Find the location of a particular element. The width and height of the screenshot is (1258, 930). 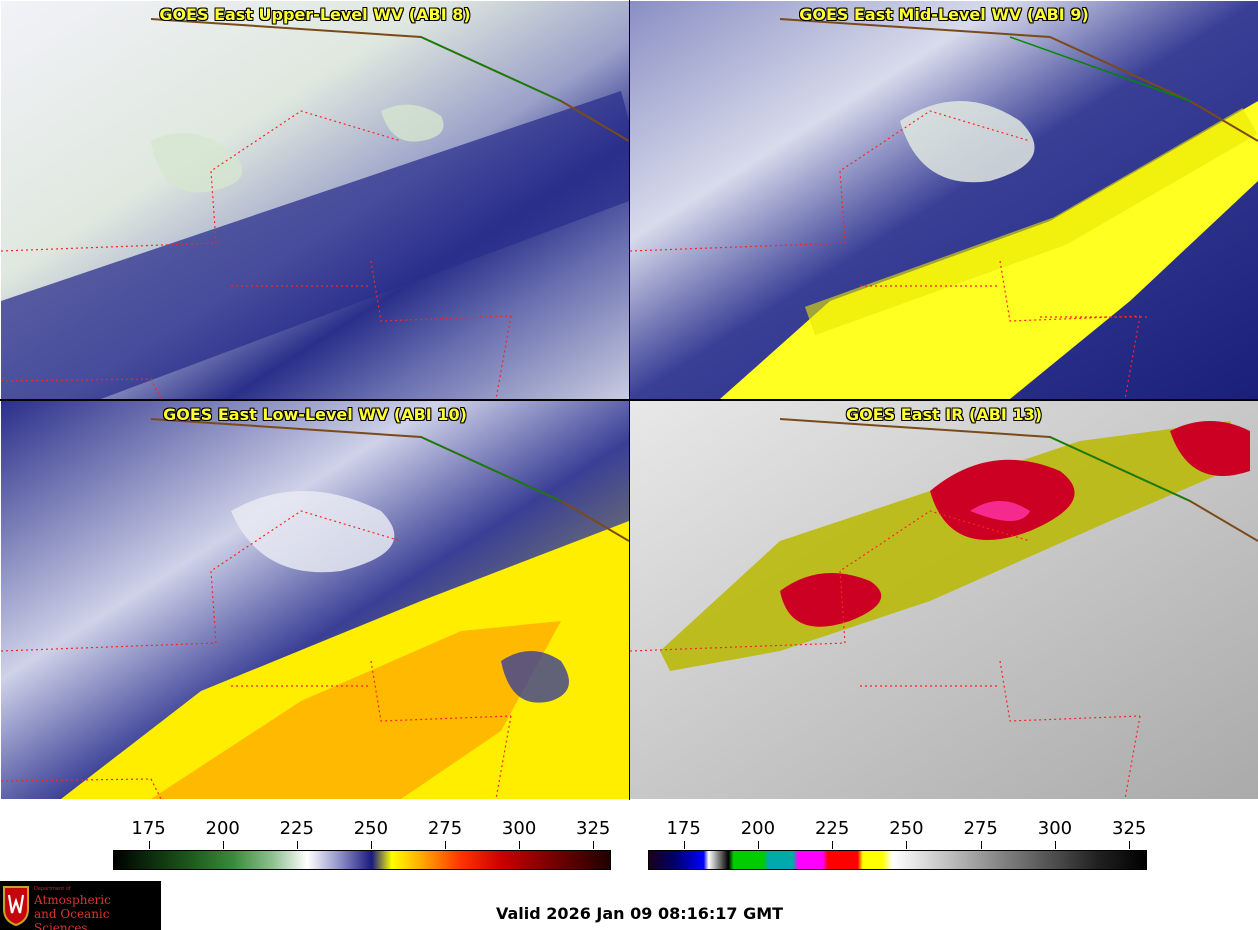

colorbar-wv-bar is located at coordinates (362, 860).